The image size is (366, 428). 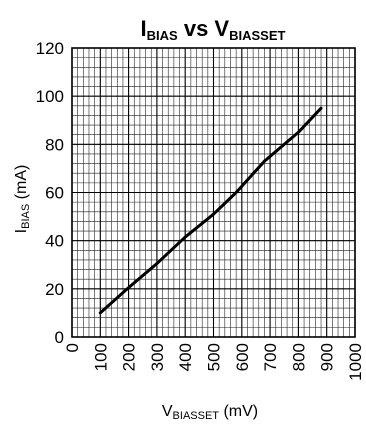 I want to click on x-tick-labels: 0 100 200 300 400 500 600 700 800 900 1000, so click(x=214, y=362).